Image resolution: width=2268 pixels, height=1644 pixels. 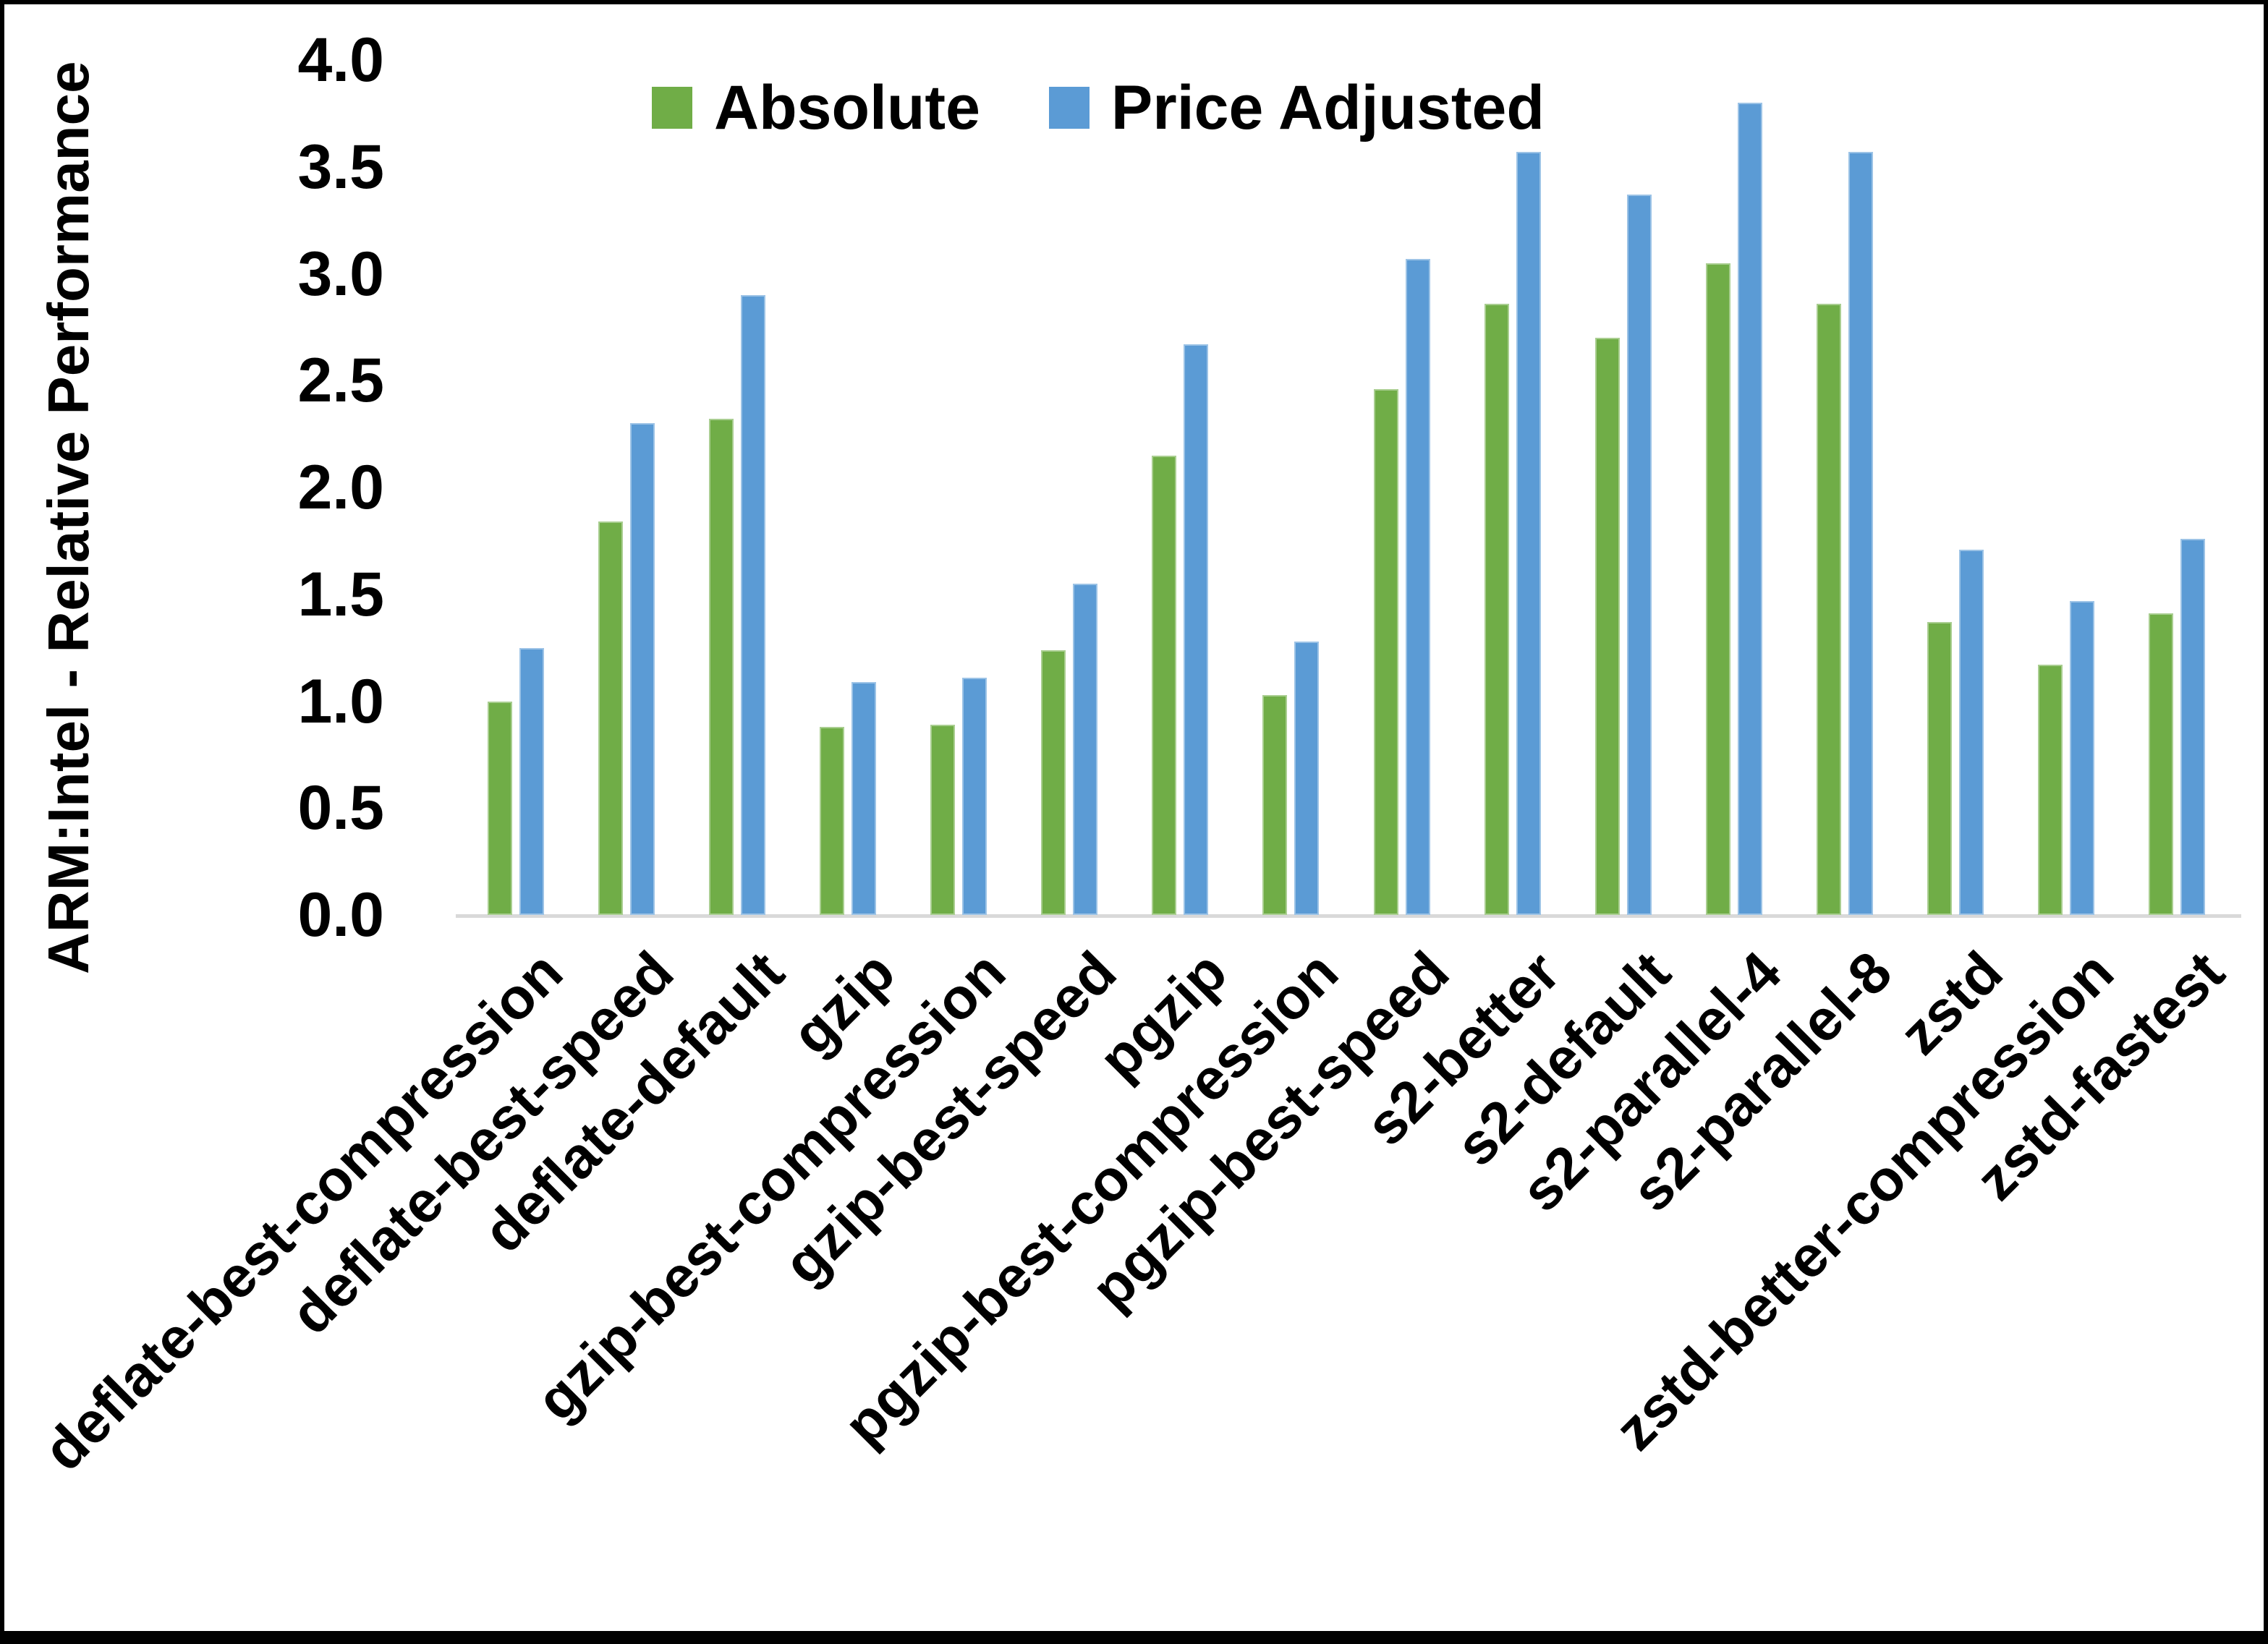 What do you see at coordinates (340, 167) in the screenshot?
I see `y-tick-label: 3.5` at bounding box center [340, 167].